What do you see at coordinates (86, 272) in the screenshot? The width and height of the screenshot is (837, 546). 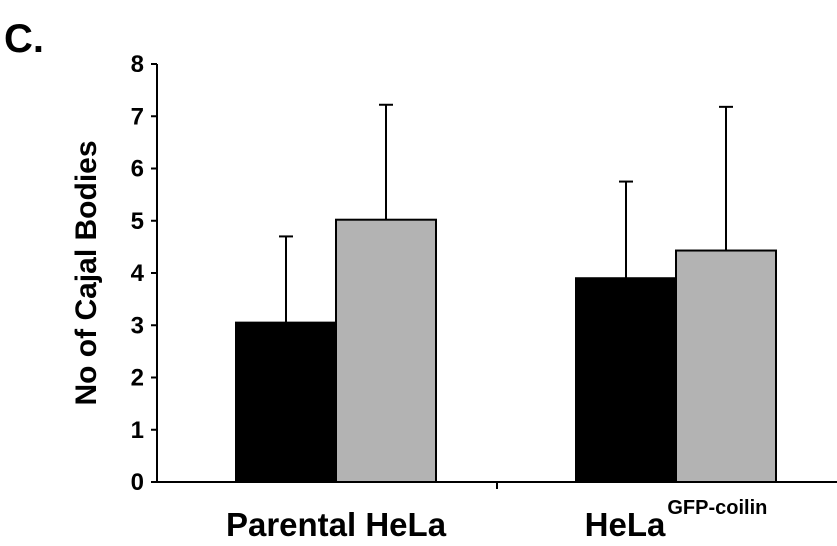 I see `y-axis-label: No of Cajal Bodies` at bounding box center [86, 272].